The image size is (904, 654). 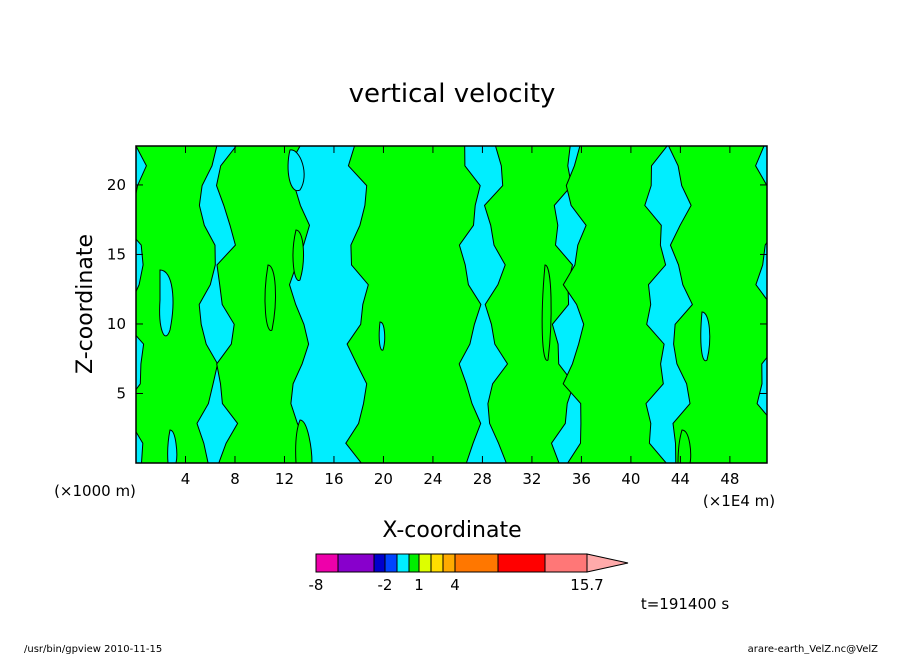 What do you see at coordinates (186, 479) in the screenshot?
I see `x-tick-label: 4` at bounding box center [186, 479].